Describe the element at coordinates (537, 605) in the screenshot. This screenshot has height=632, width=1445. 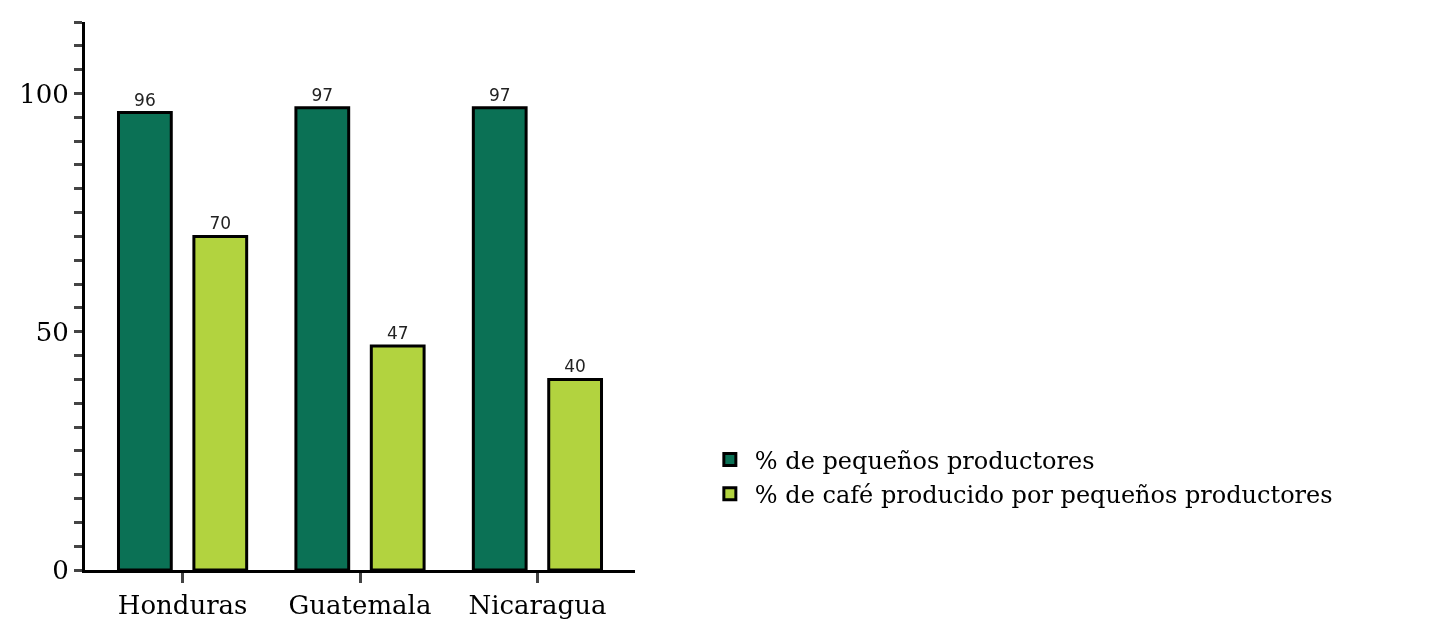
I see `x-tick-label: Nicaragua` at that location.